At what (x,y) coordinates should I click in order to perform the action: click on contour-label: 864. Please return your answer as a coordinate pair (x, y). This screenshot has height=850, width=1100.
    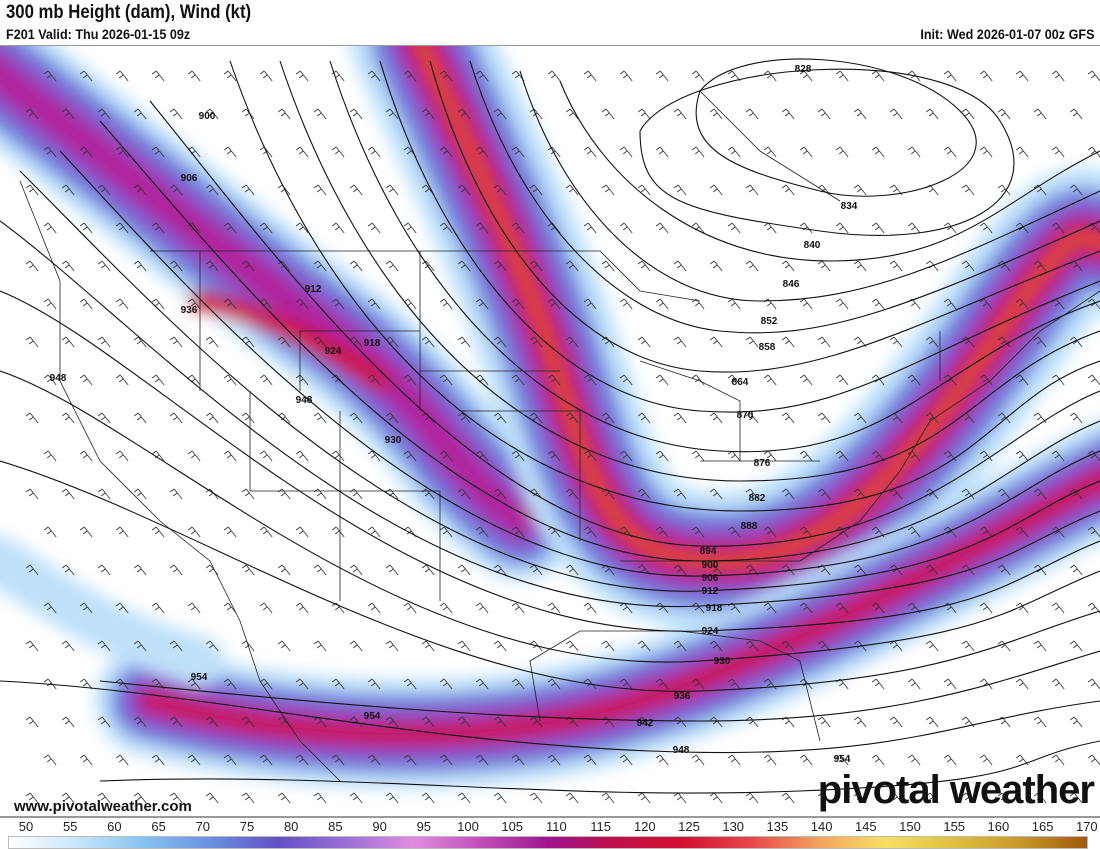
    Looking at the image, I should click on (740, 382).